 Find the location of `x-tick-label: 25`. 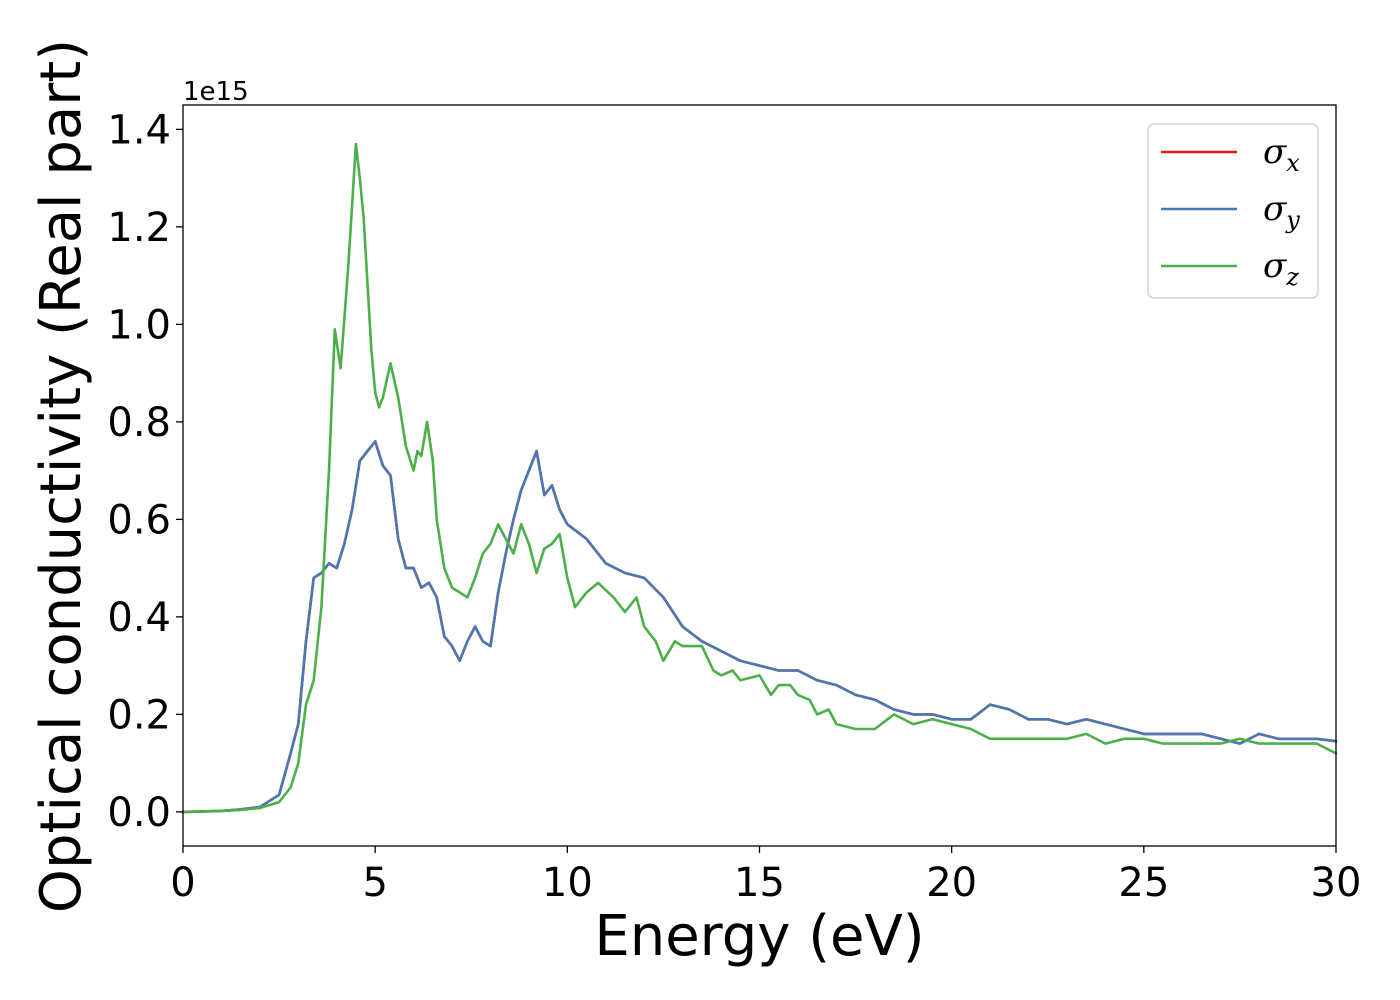

x-tick-label: 25 is located at coordinates (1143, 883).